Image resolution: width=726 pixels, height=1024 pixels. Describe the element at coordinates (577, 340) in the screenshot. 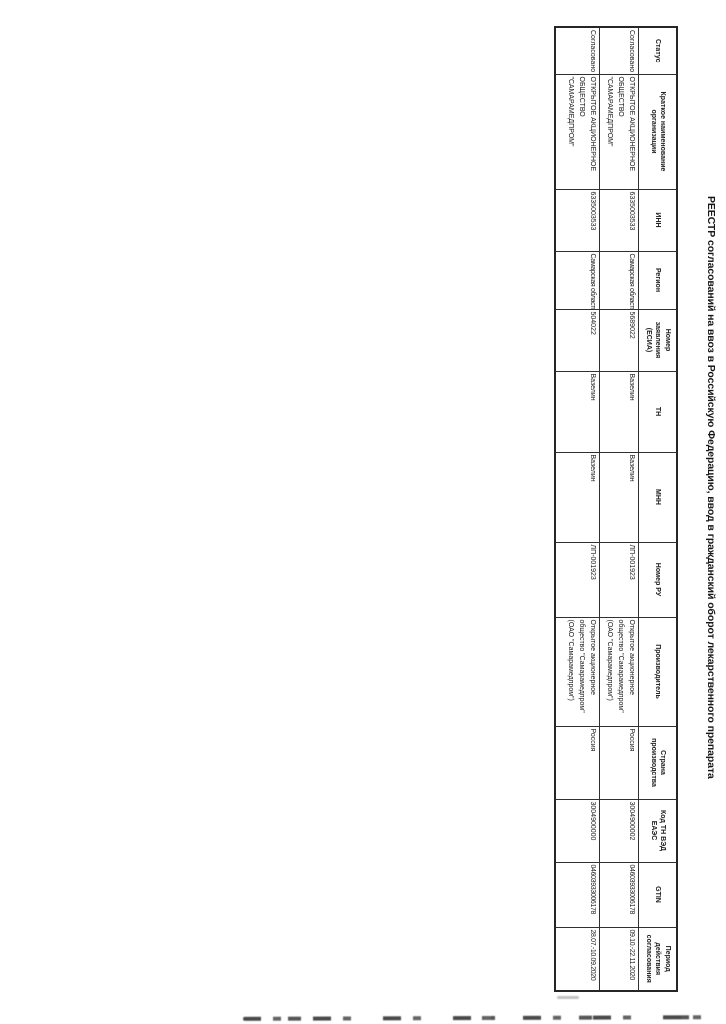

I see `cell-application-number: 504022` at that location.